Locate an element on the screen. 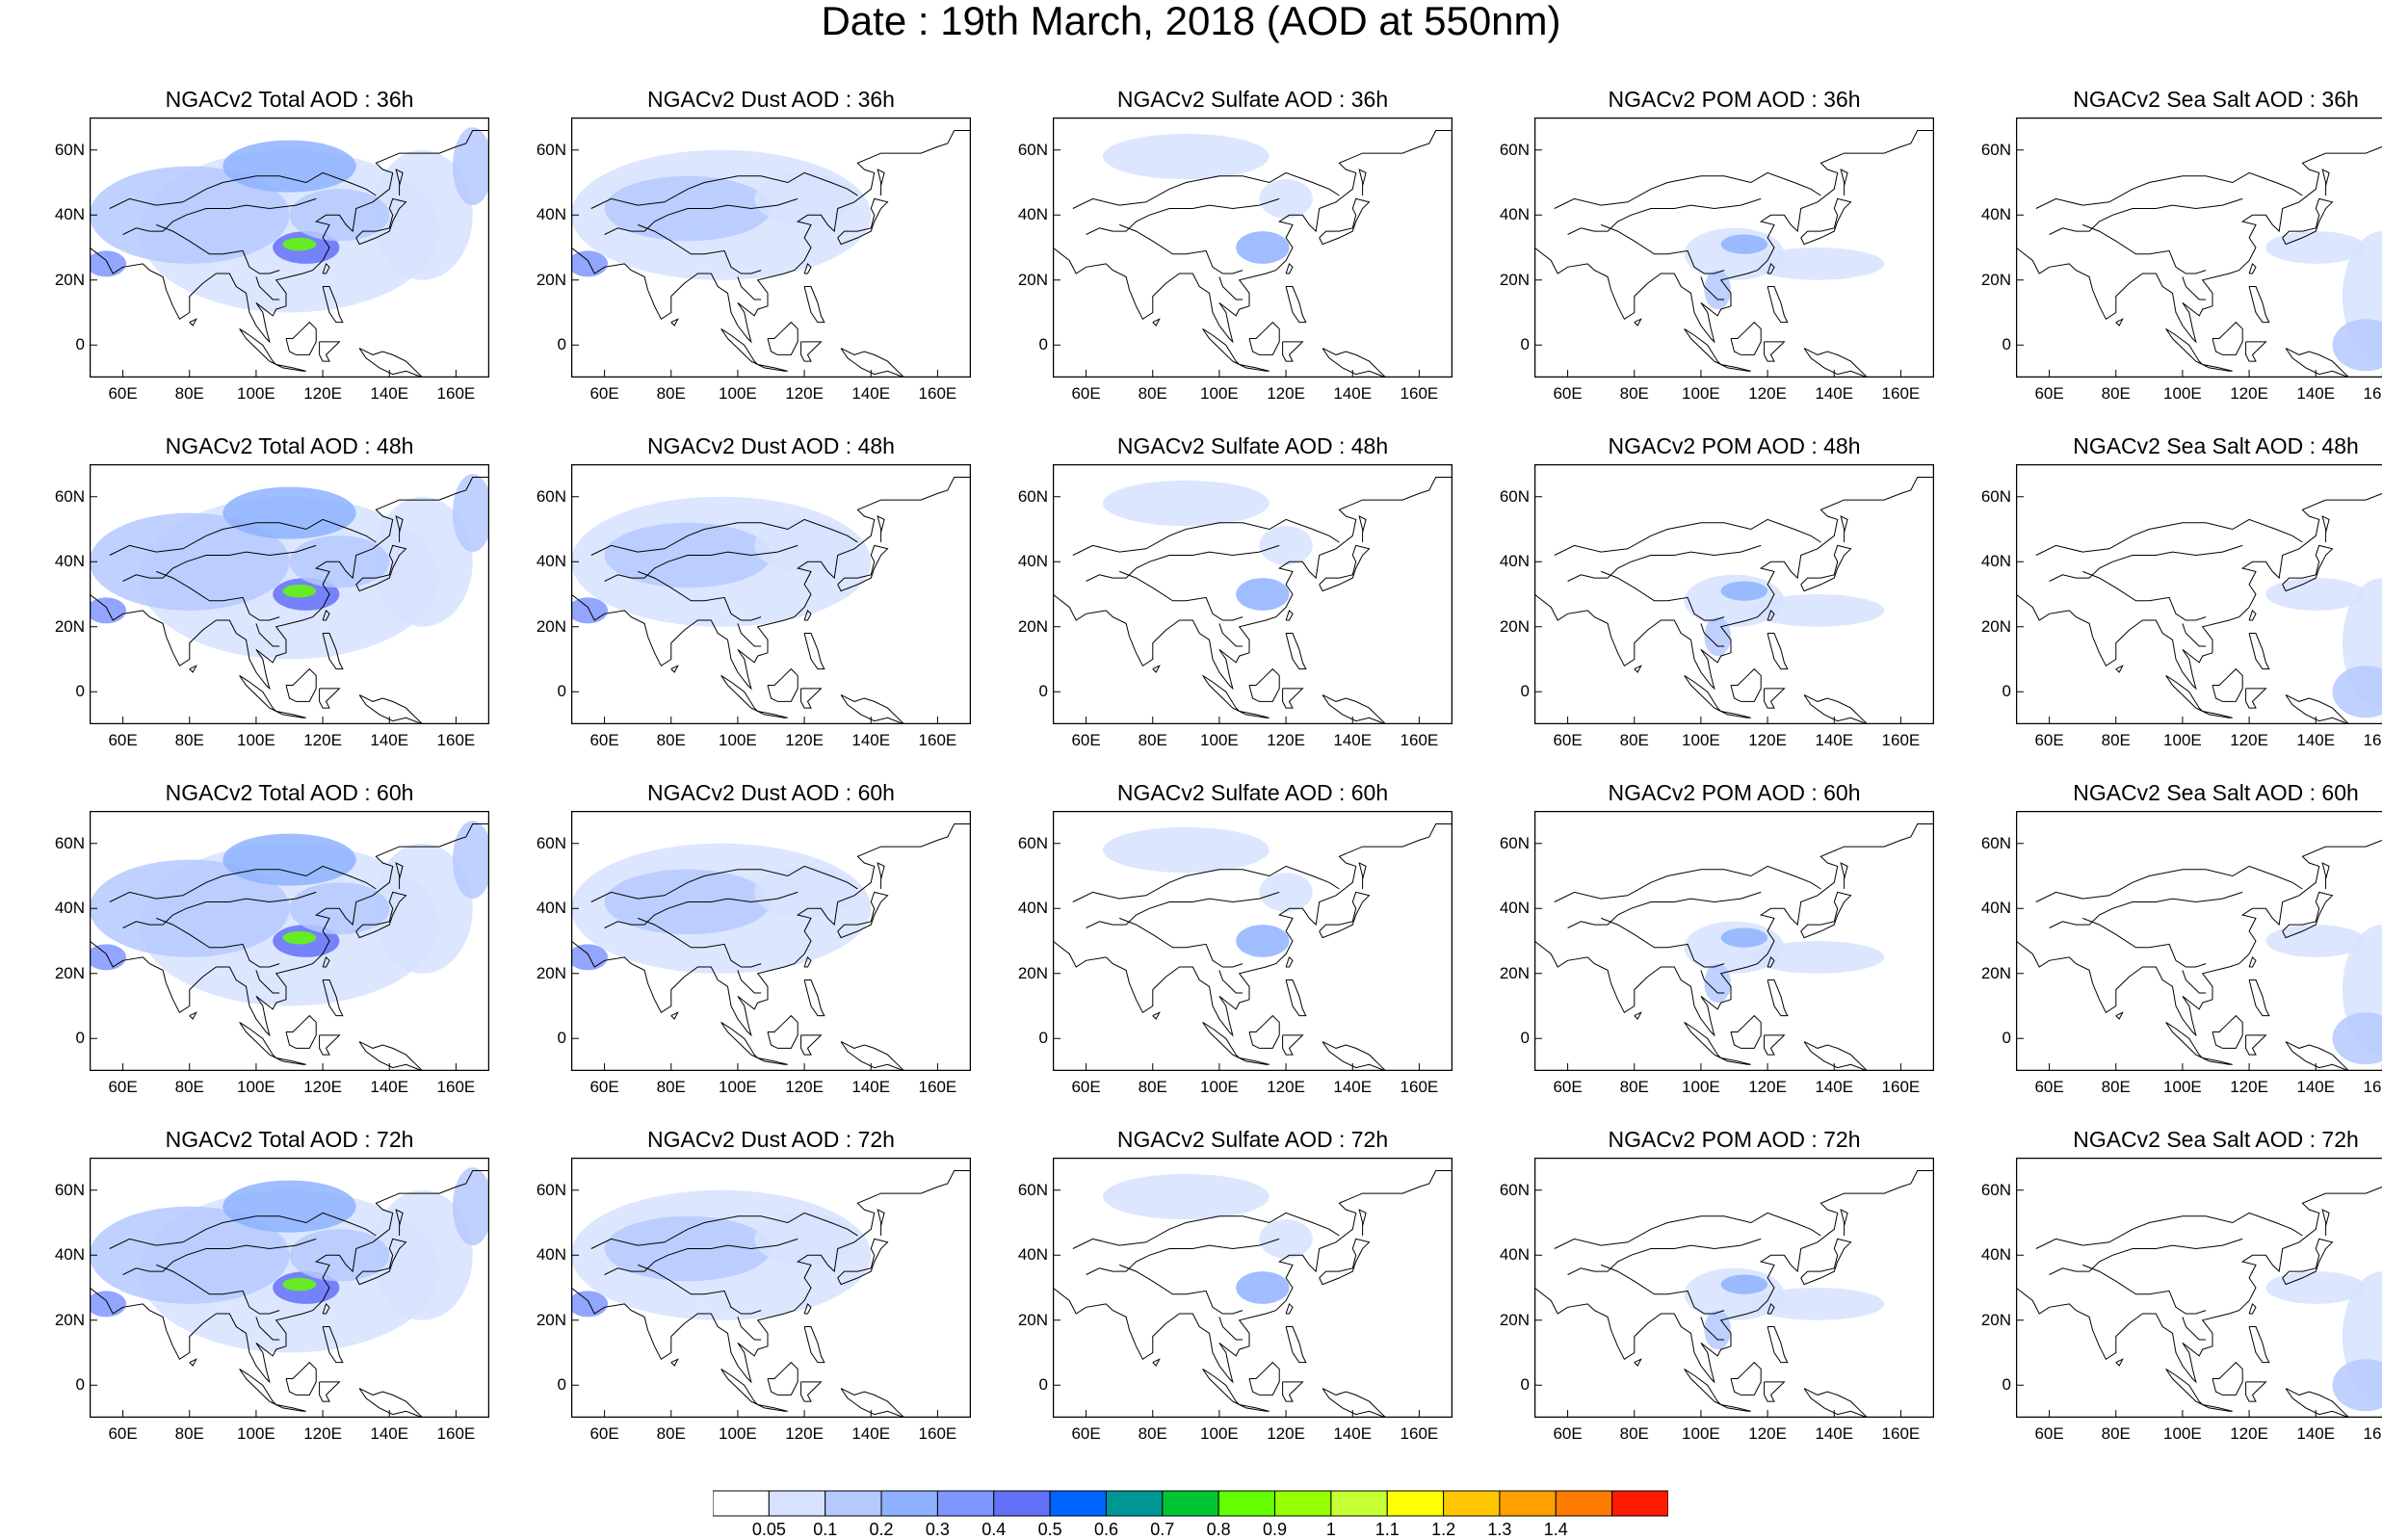  panel-title: NGACv2 Total AOD : 48h is located at coordinates (290, 445).